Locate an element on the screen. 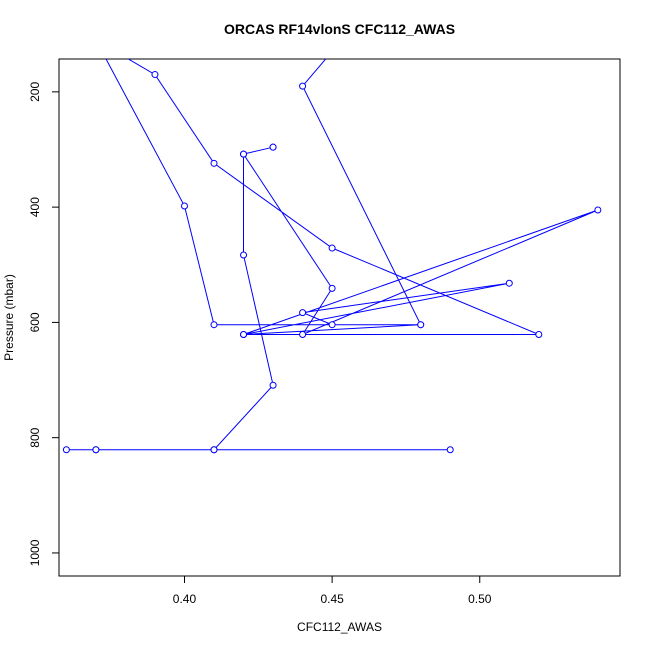 The width and height of the screenshot is (650, 650). x-tick-label: 0.45 is located at coordinates (332, 599).